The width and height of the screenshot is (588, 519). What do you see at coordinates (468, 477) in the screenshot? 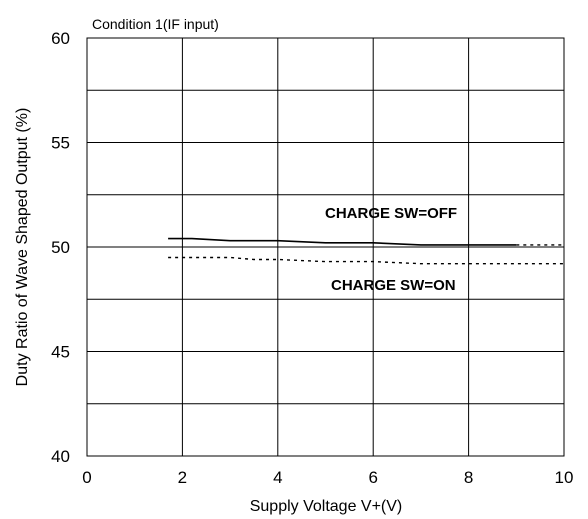
I see `x-tick-label: 8` at bounding box center [468, 477].